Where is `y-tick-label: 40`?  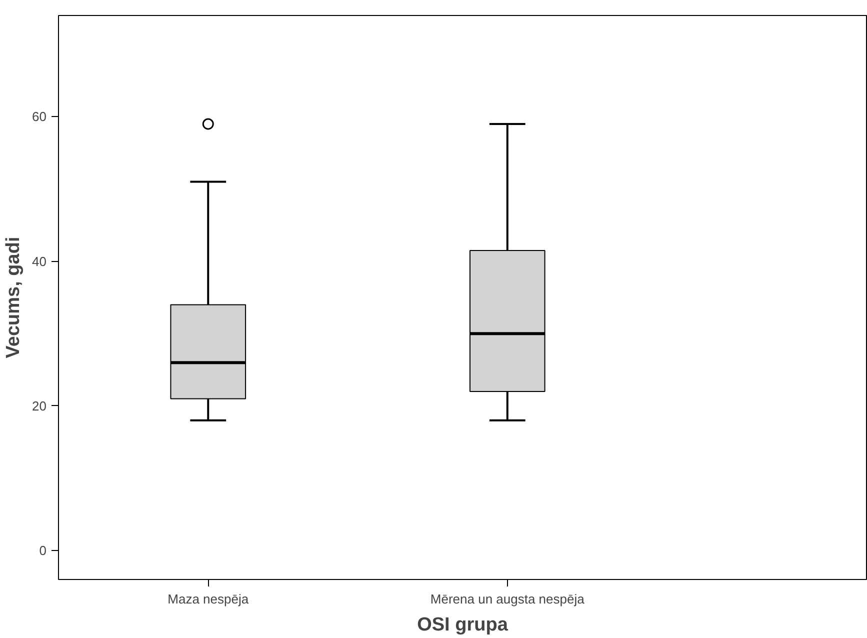
y-tick-label: 40 is located at coordinates (39, 261).